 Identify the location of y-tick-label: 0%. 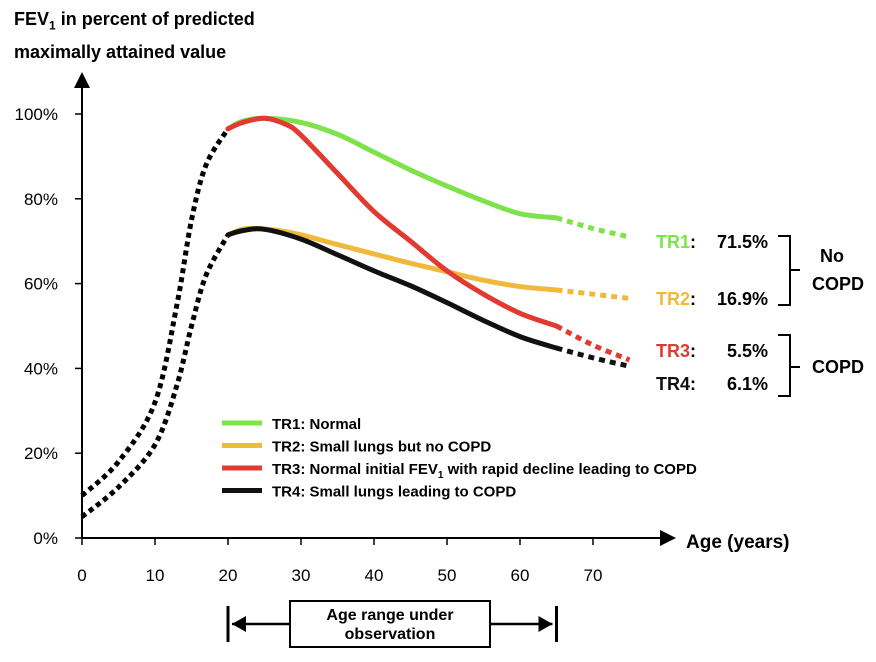
(45, 538).